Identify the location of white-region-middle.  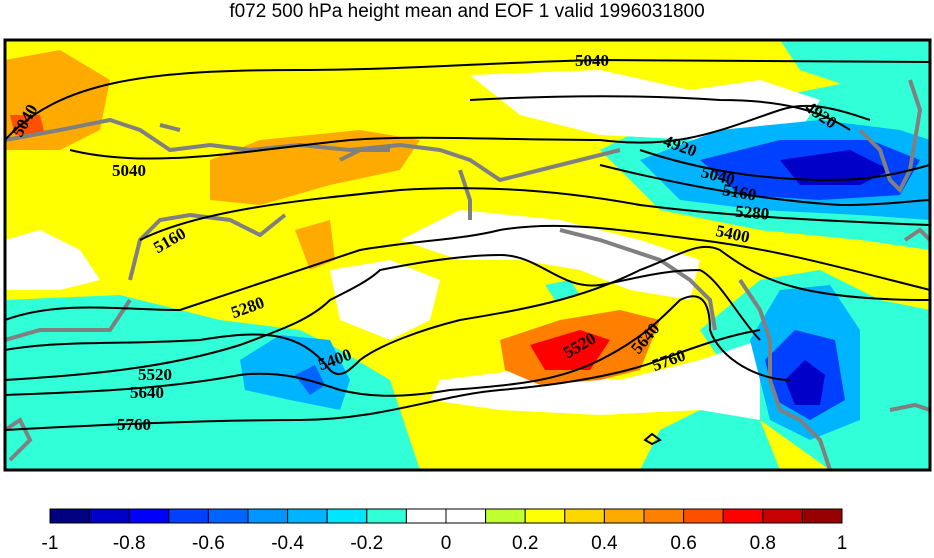
(385, 300).